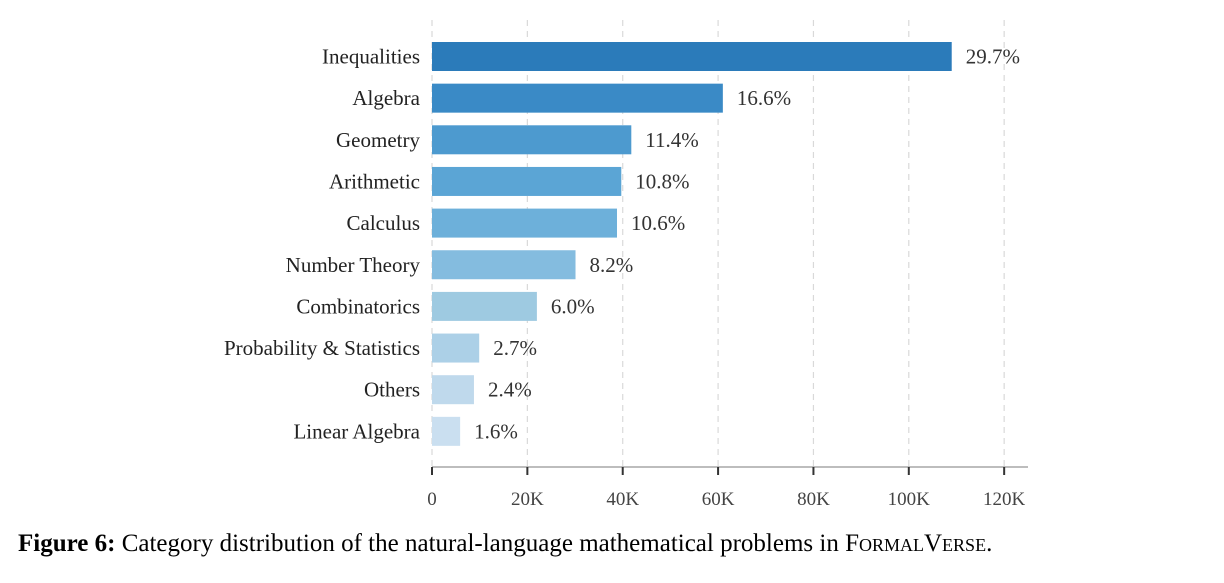 The width and height of the screenshot is (1224, 583). I want to click on bar-number-theory, so click(504, 265).